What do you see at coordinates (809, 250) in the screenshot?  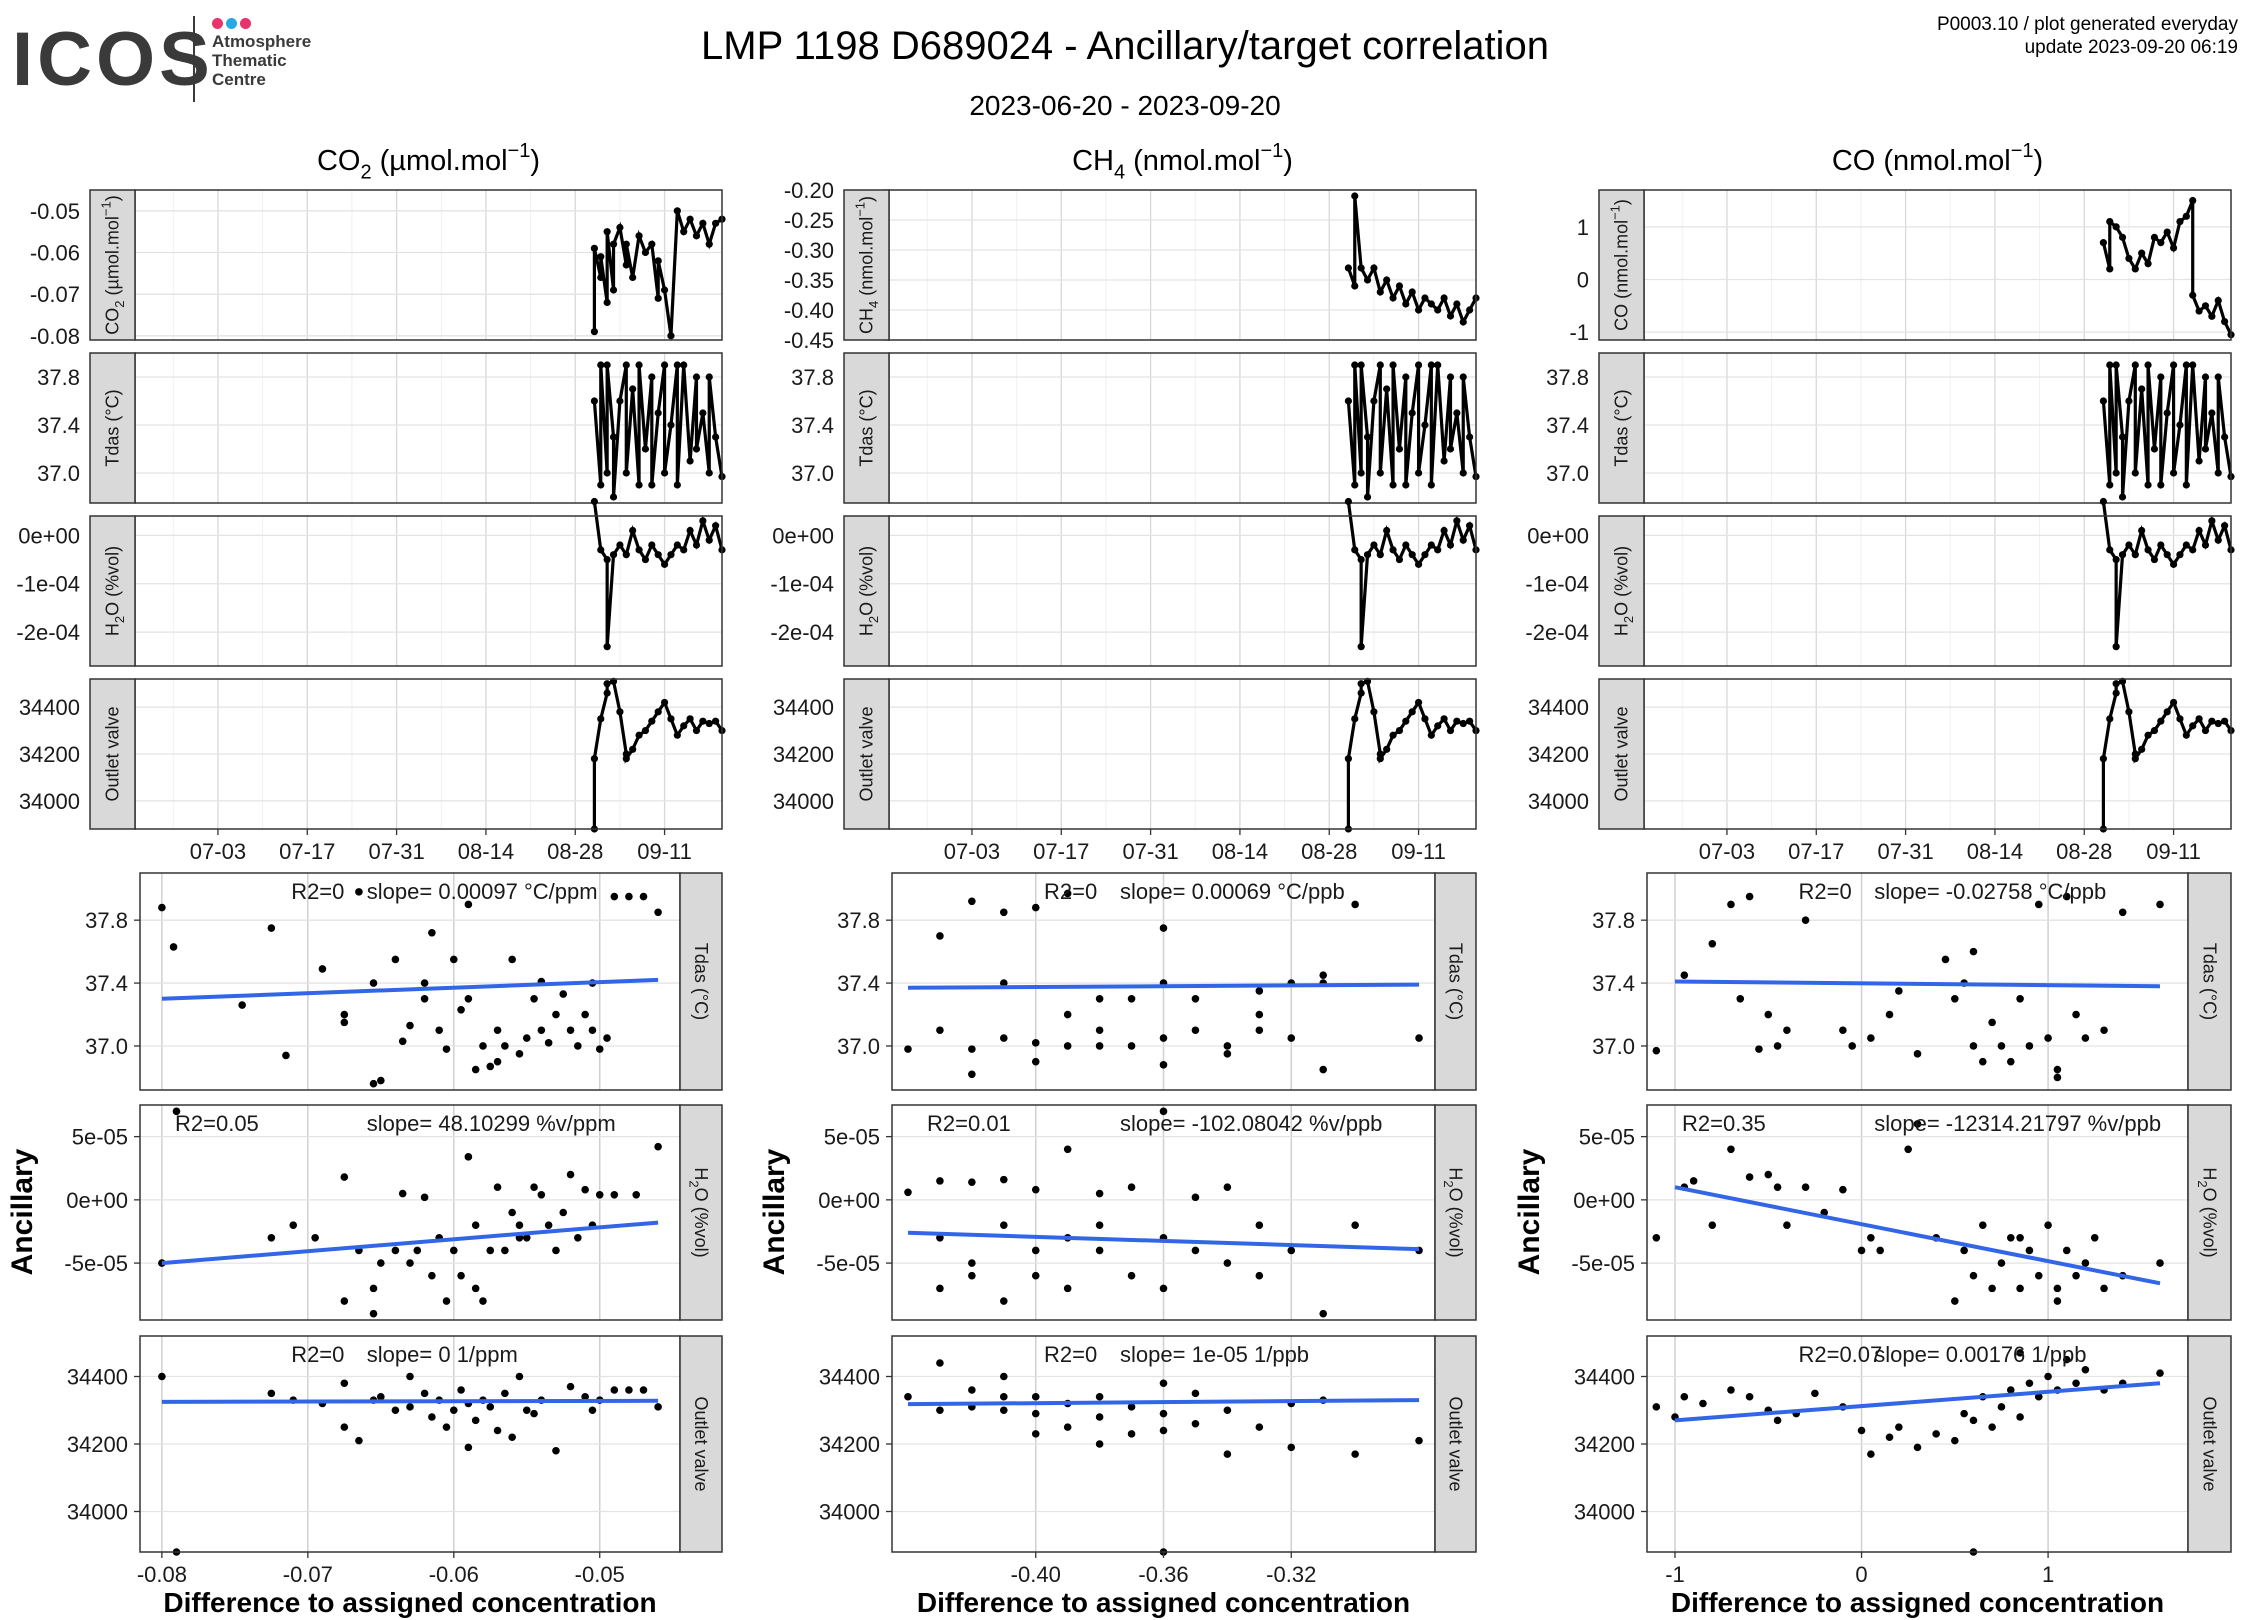 I see `y-tick-label: -0.30` at bounding box center [809, 250].